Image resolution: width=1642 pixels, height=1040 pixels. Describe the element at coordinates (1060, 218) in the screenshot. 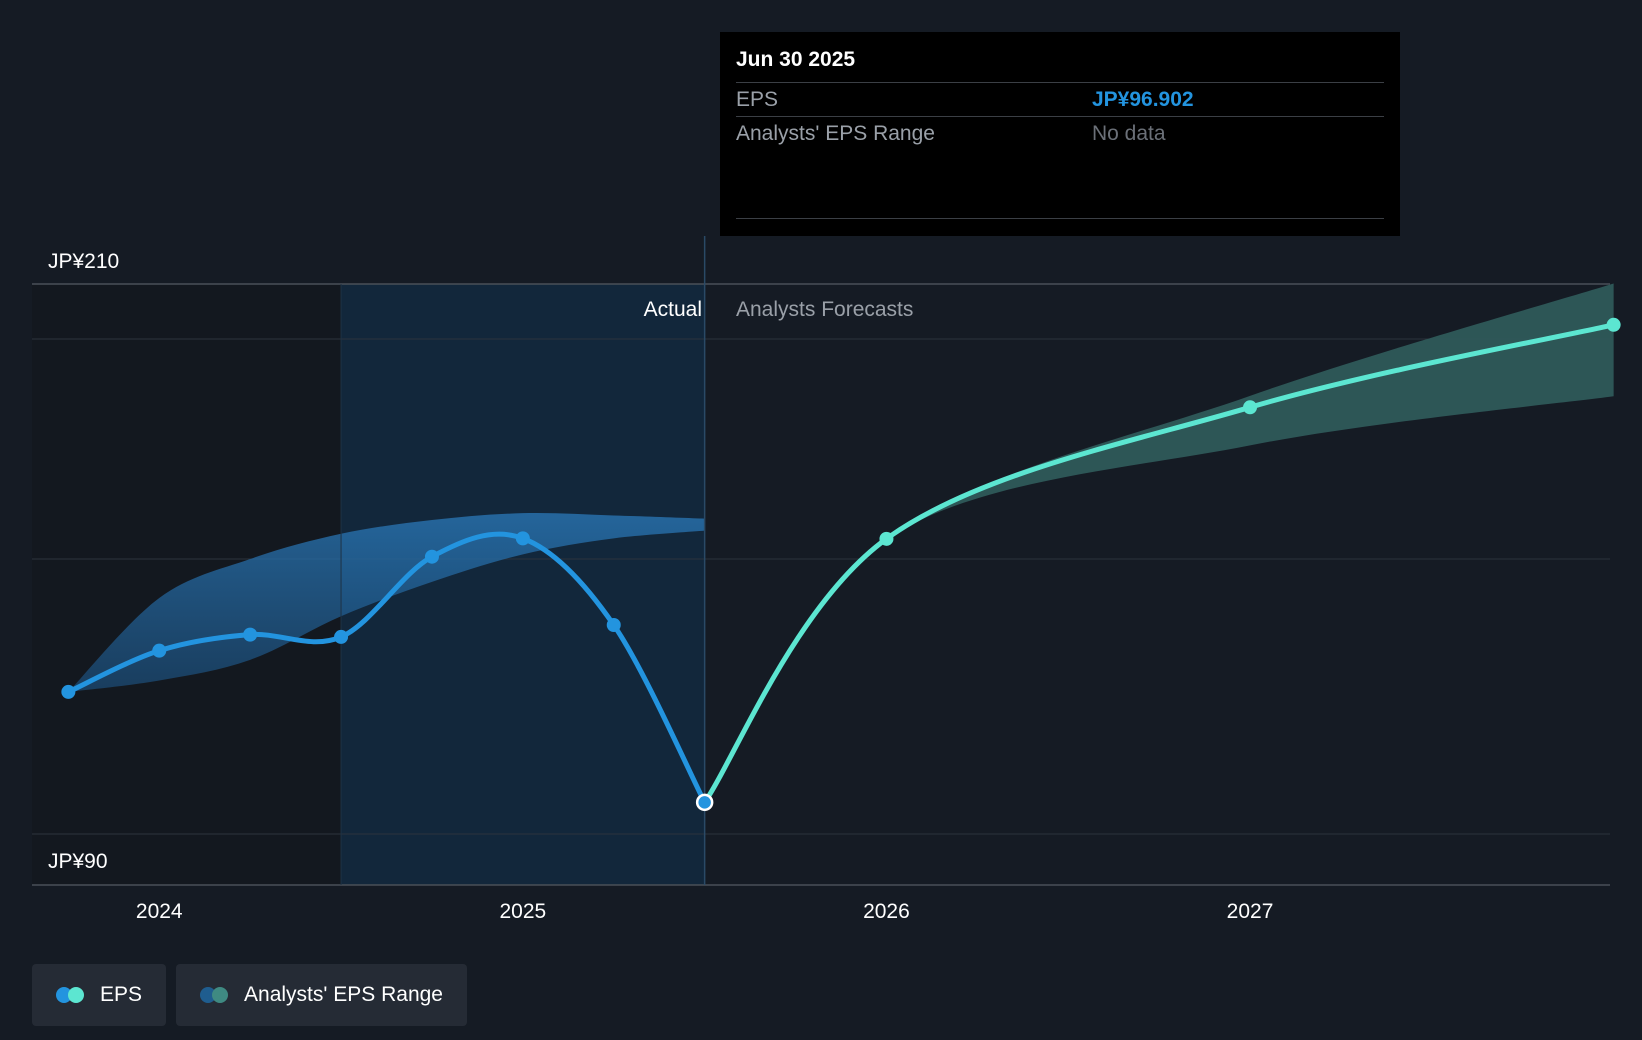

I see `tooltip-divider` at that location.